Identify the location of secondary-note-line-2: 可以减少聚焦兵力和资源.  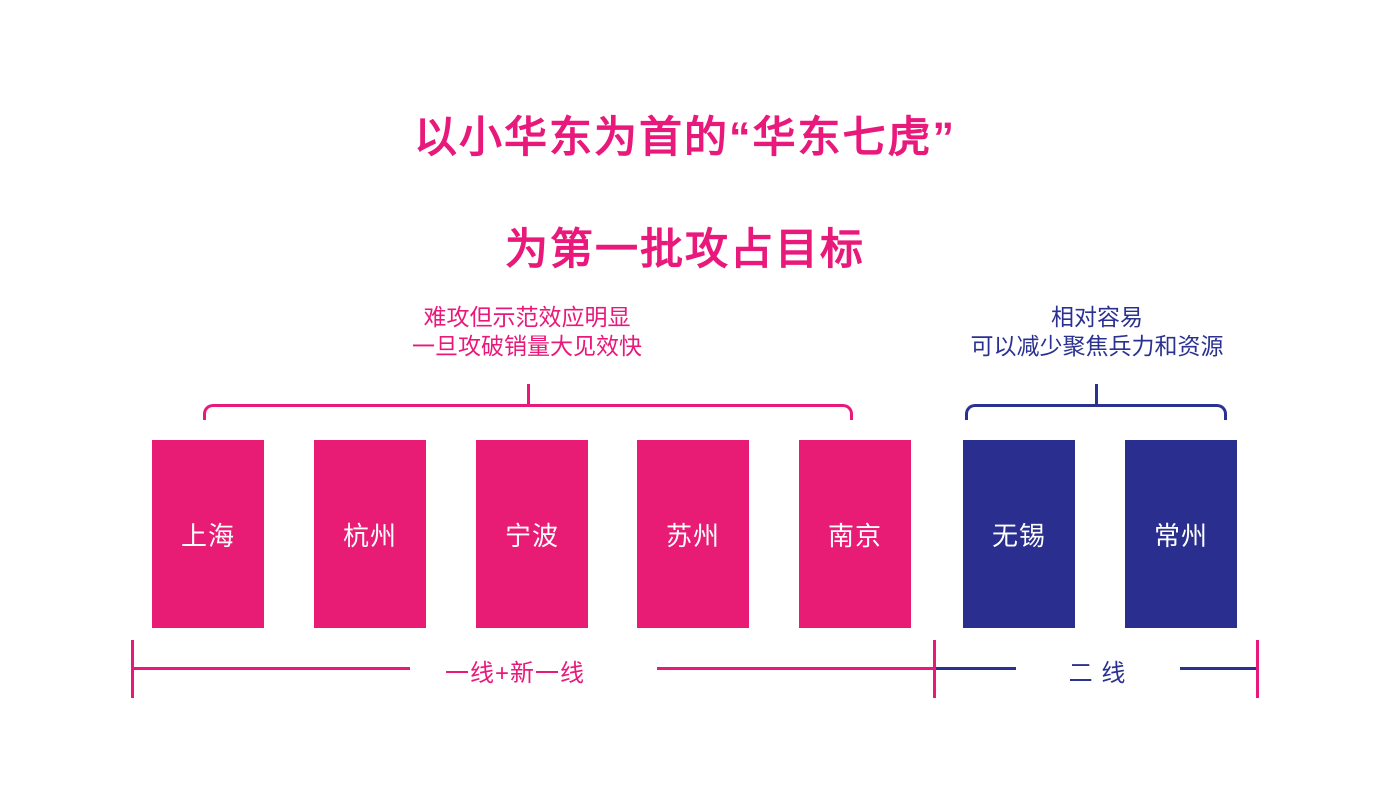
(1097, 346).